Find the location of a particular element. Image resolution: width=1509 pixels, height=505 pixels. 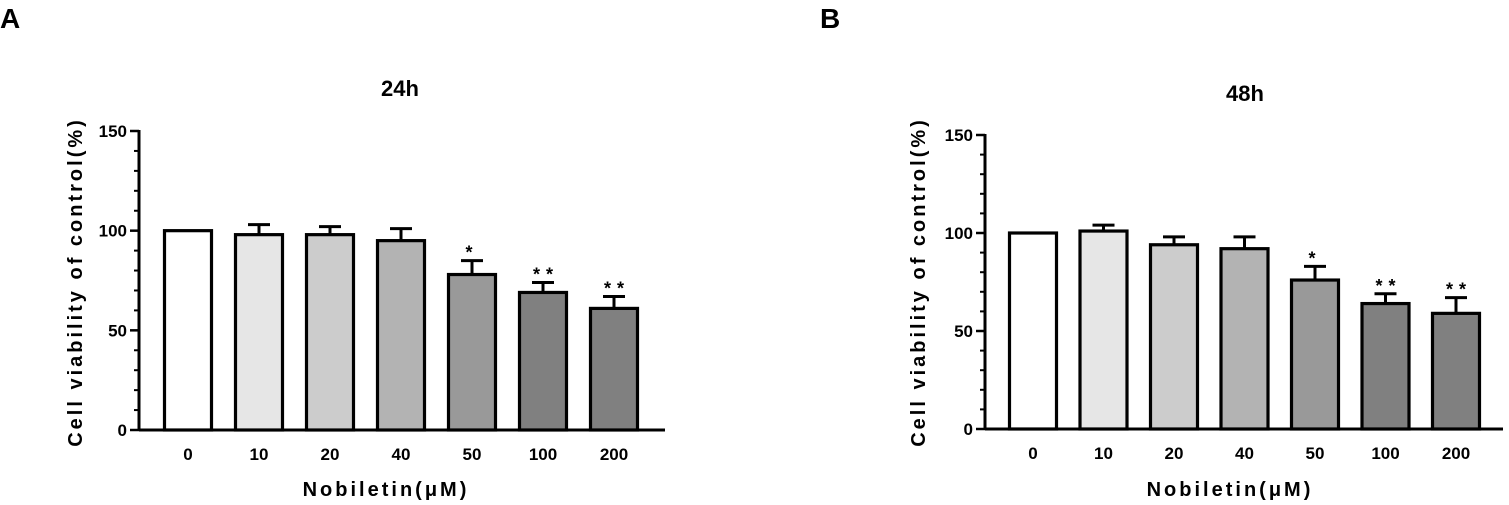

panel-letter-a: A is located at coordinates (10, 18).